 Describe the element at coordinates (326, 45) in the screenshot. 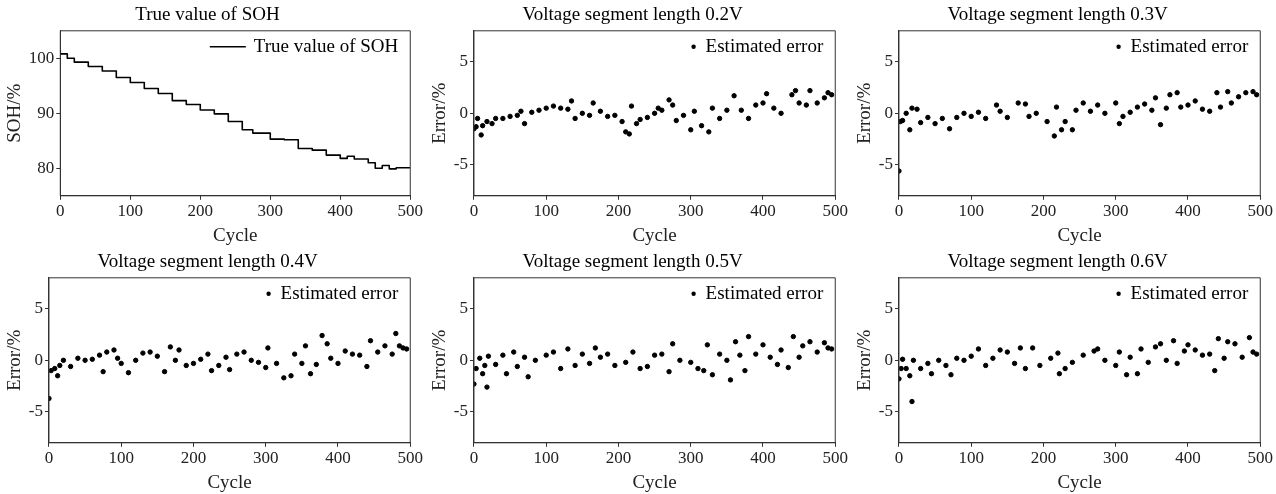

I see `legend-label: True value of SOH` at that location.